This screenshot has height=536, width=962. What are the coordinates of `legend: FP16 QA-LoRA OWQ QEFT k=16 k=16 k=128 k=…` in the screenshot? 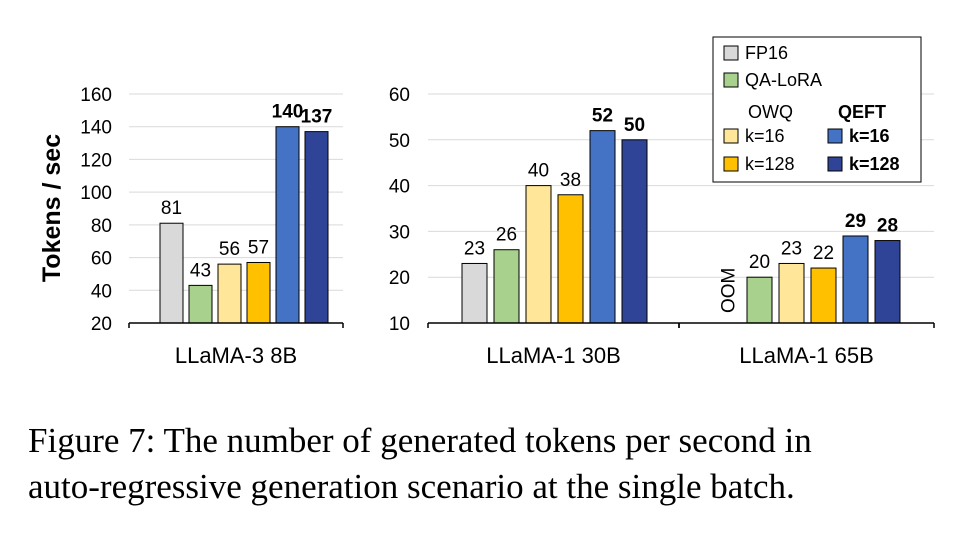 It's located at (817, 109).